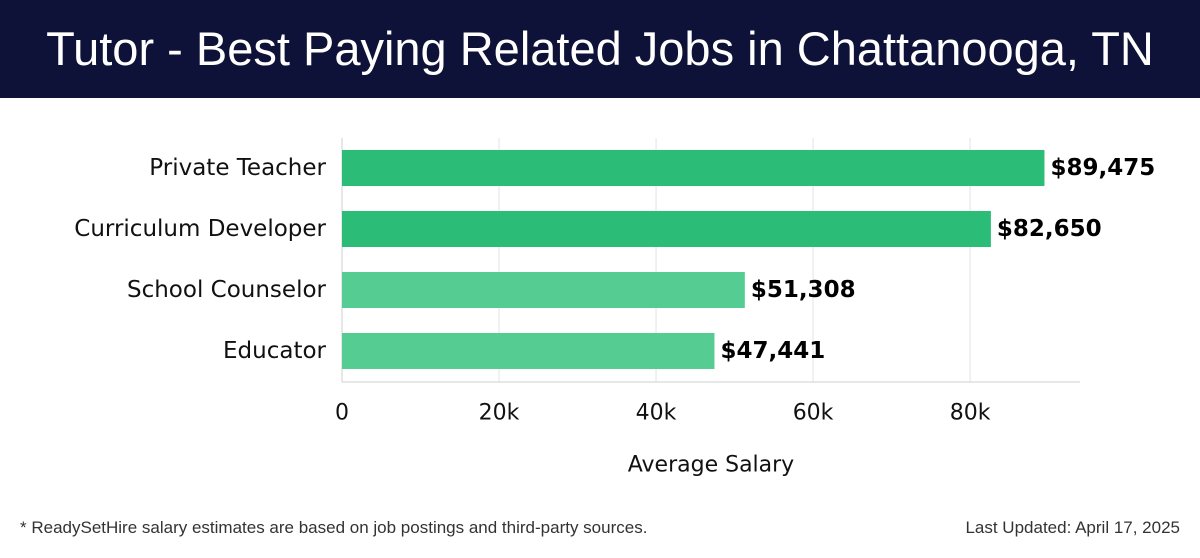 This screenshot has width=1200, height=558. What do you see at coordinates (711, 465) in the screenshot?
I see `x-axis-label: Average Salary` at bounding box center [711, 465].